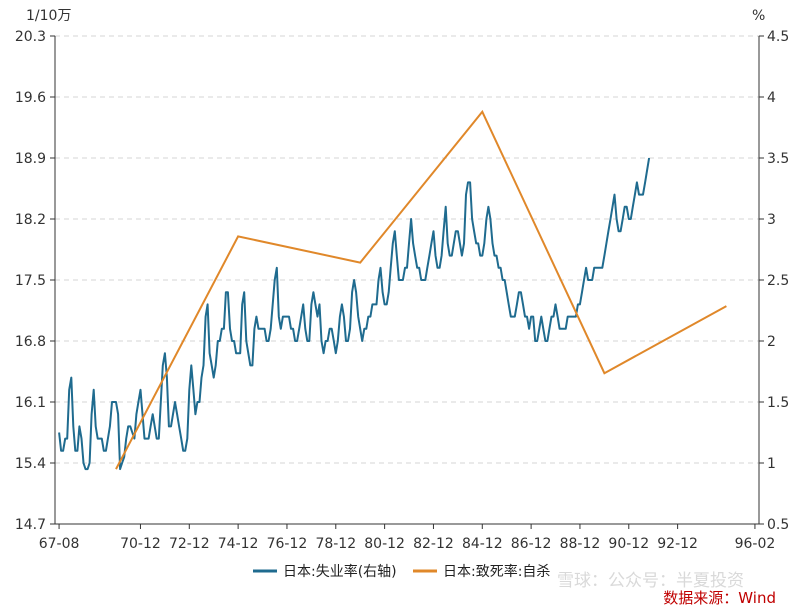 This screenshot has height=612, width=800. I want to click on right-tick-label: 3, so click(771, 220).